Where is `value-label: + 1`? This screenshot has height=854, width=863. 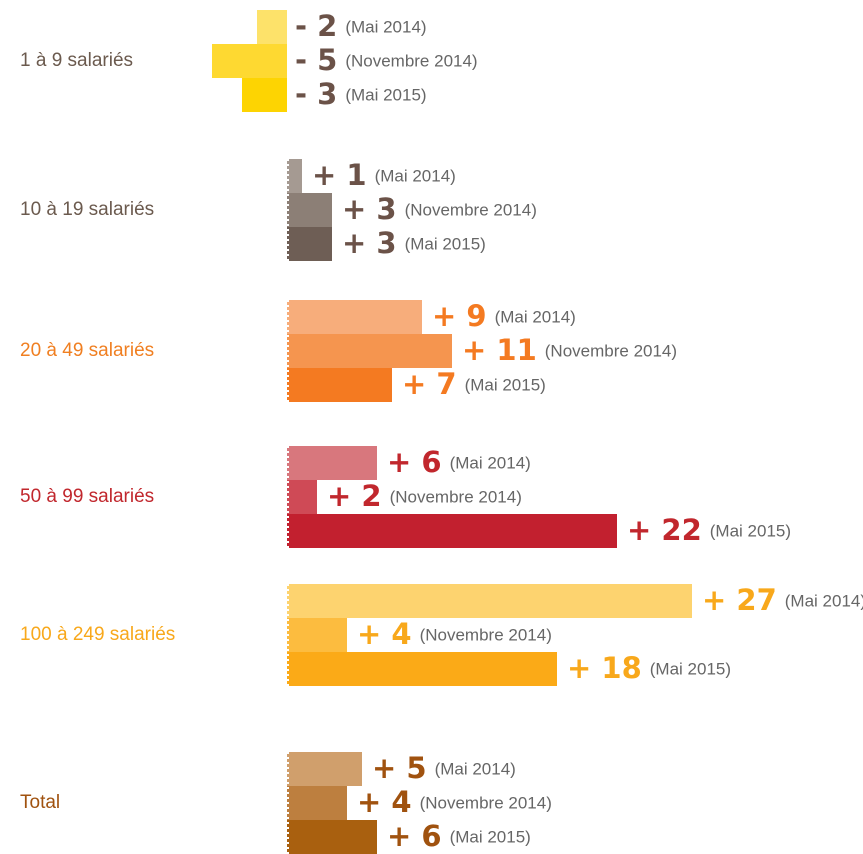
value-label: + 1 is located at coordinates (339, 175).